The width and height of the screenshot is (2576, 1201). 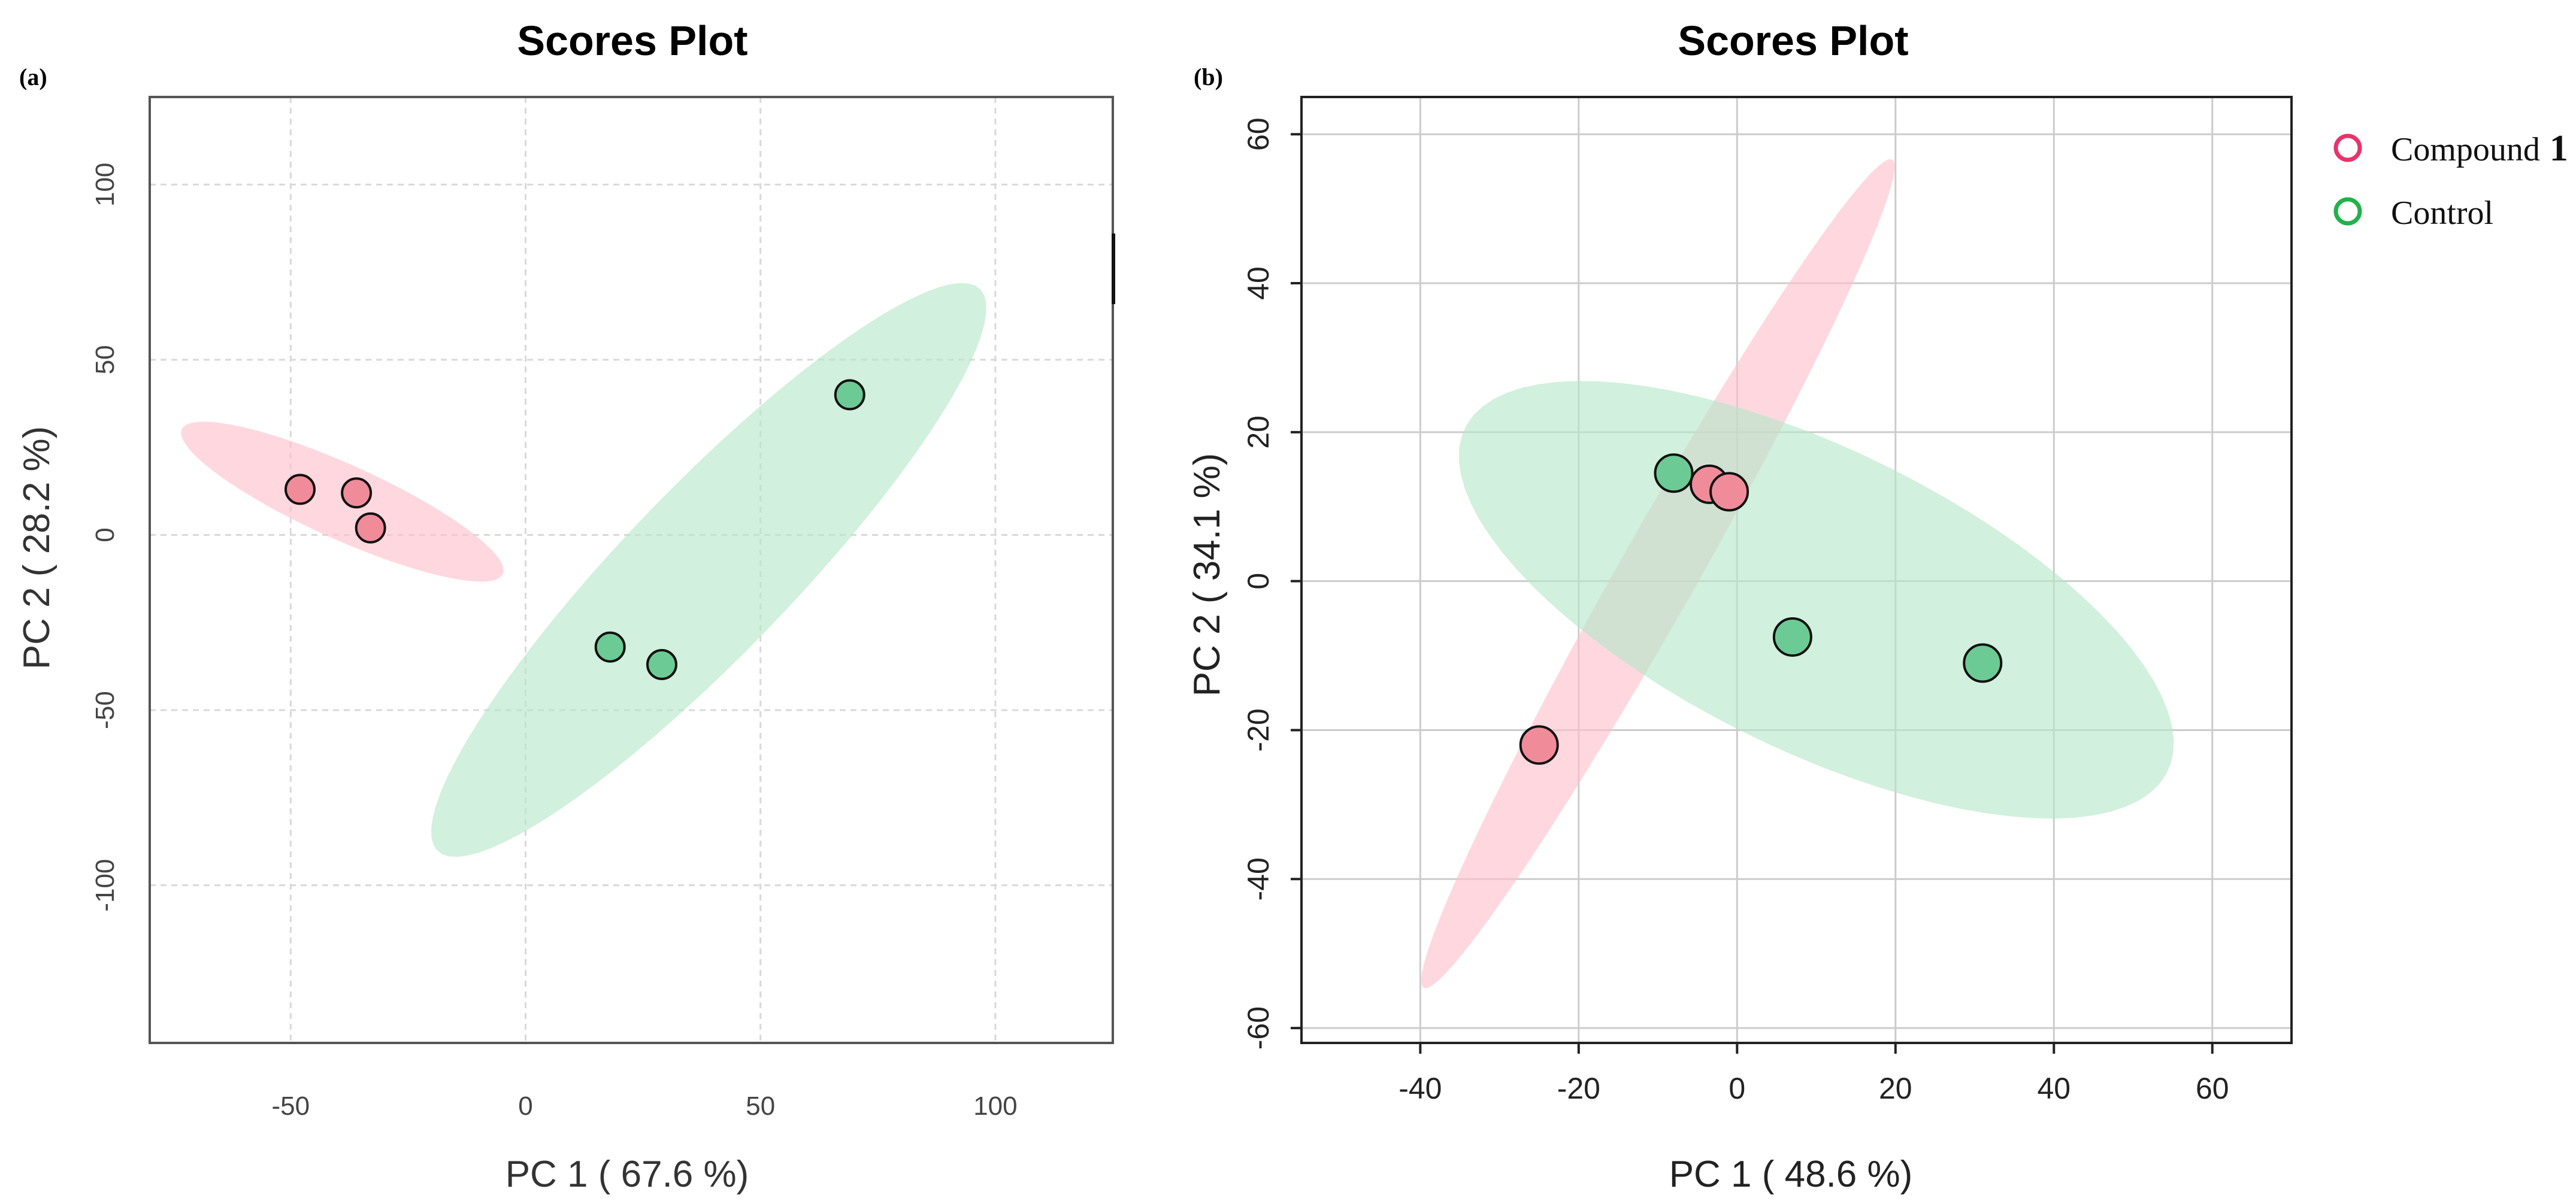 What do you see at coordinates (1258, 729) in the screenshot?
I see `y-tick-label: -20` at bounding box center [1258, 729].